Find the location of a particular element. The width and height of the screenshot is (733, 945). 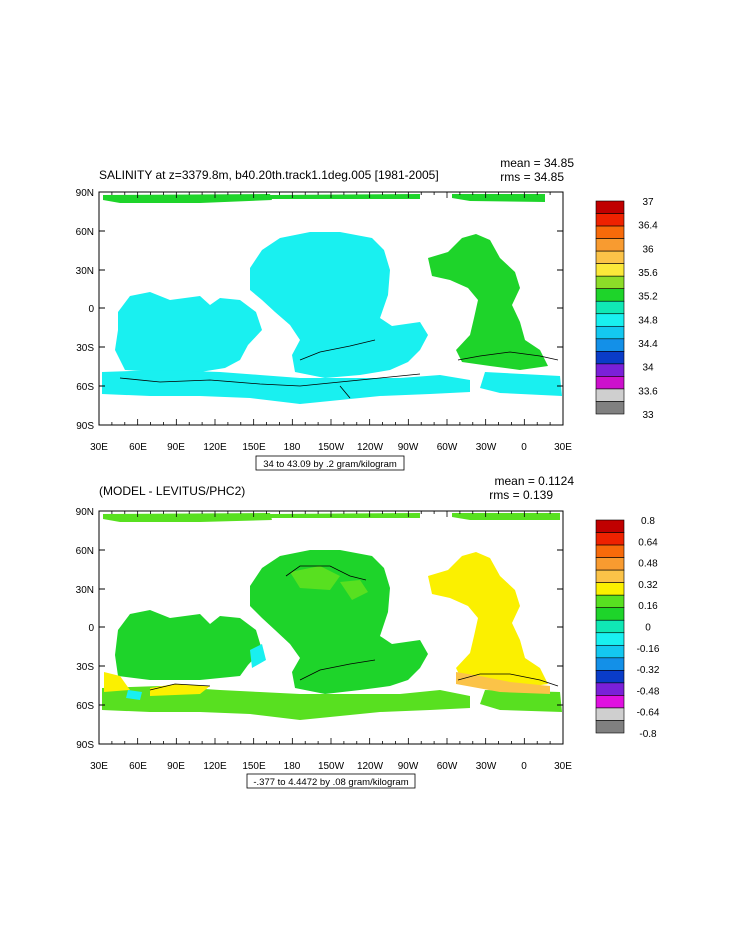

colorbar-label: 36 is located at coordinates (648, 249).